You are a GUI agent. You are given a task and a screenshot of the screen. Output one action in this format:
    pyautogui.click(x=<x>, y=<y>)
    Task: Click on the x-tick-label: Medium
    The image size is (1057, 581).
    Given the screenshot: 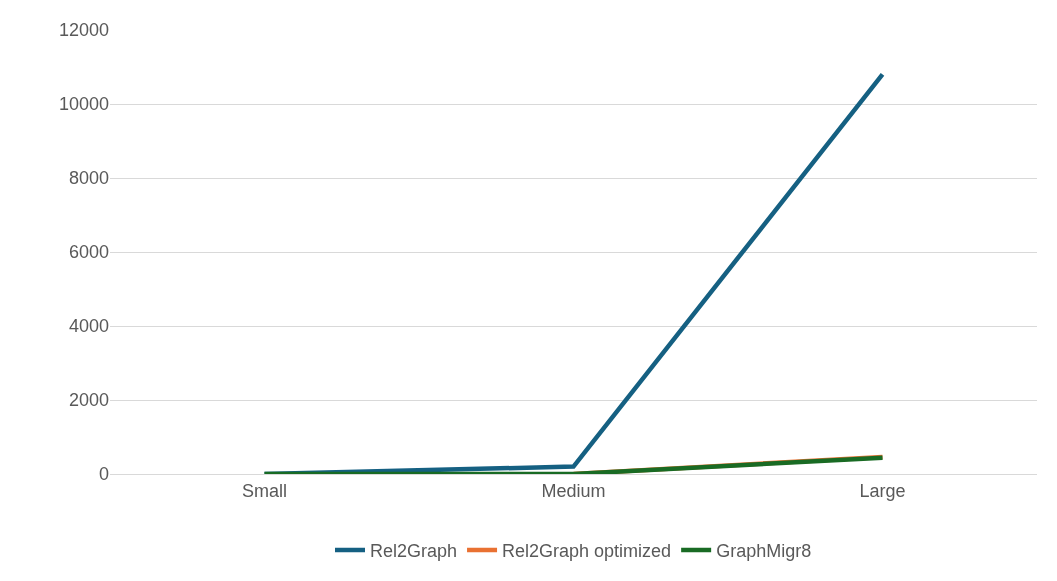 What is the action you would take?
    pyautogui.click(x=573, y=490)
    